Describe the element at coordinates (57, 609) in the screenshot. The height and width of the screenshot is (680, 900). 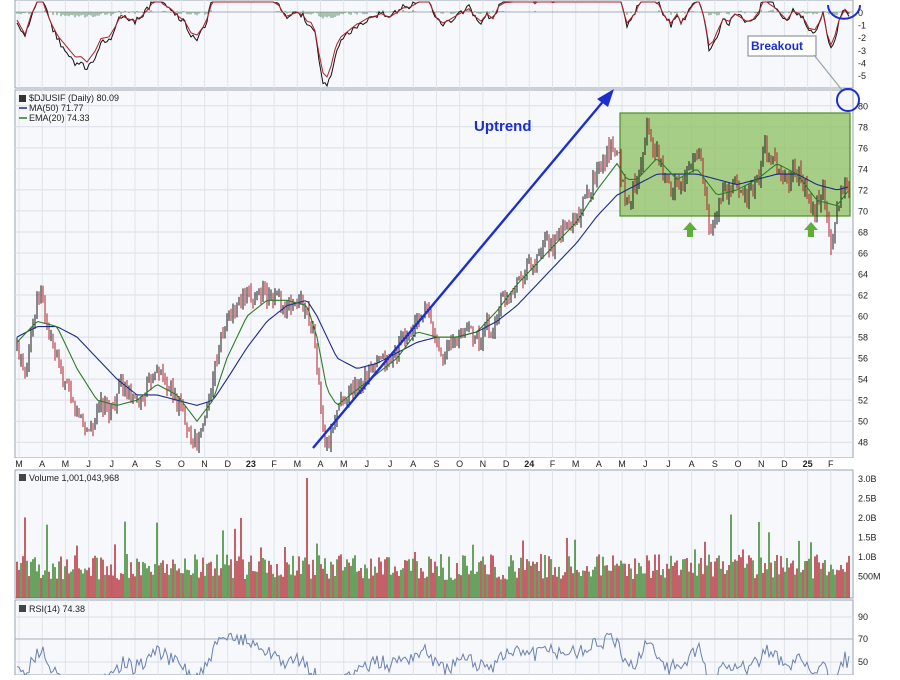
I see `rsi-label: RSI(14) 74.38` at that location.